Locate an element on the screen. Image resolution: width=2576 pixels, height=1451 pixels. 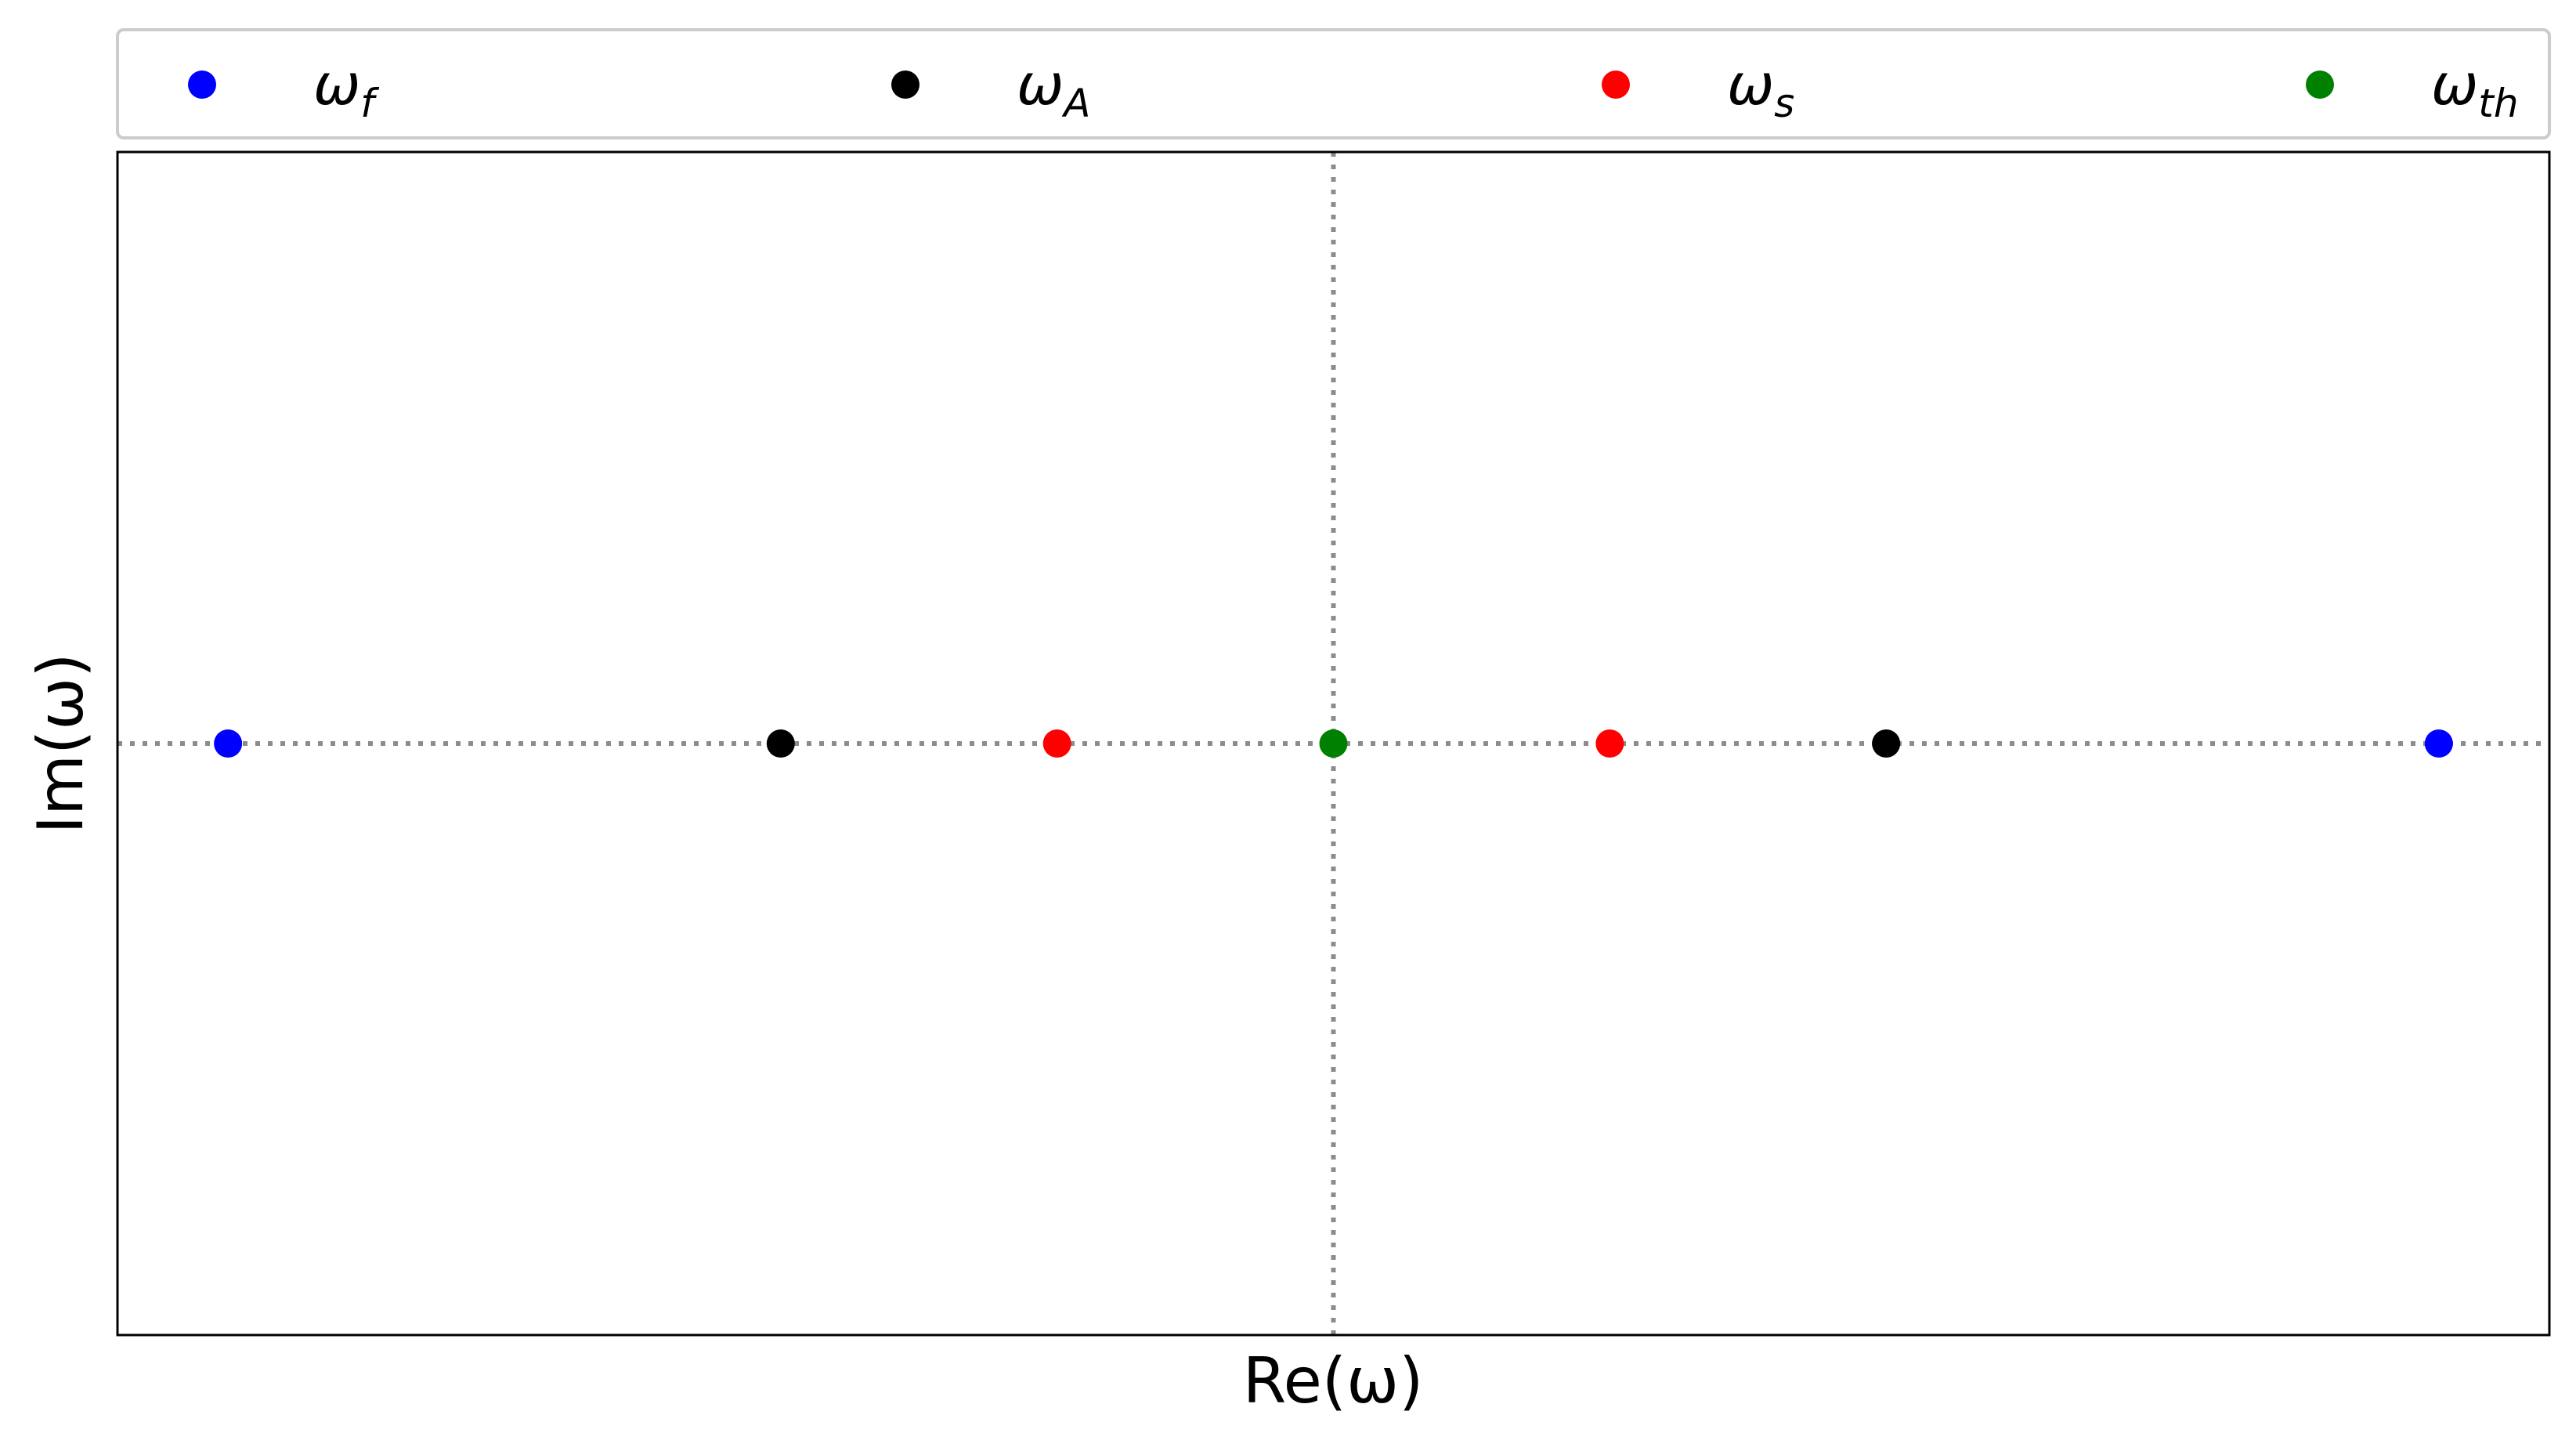
legend-marker-f is located at coordinates (202, 85).